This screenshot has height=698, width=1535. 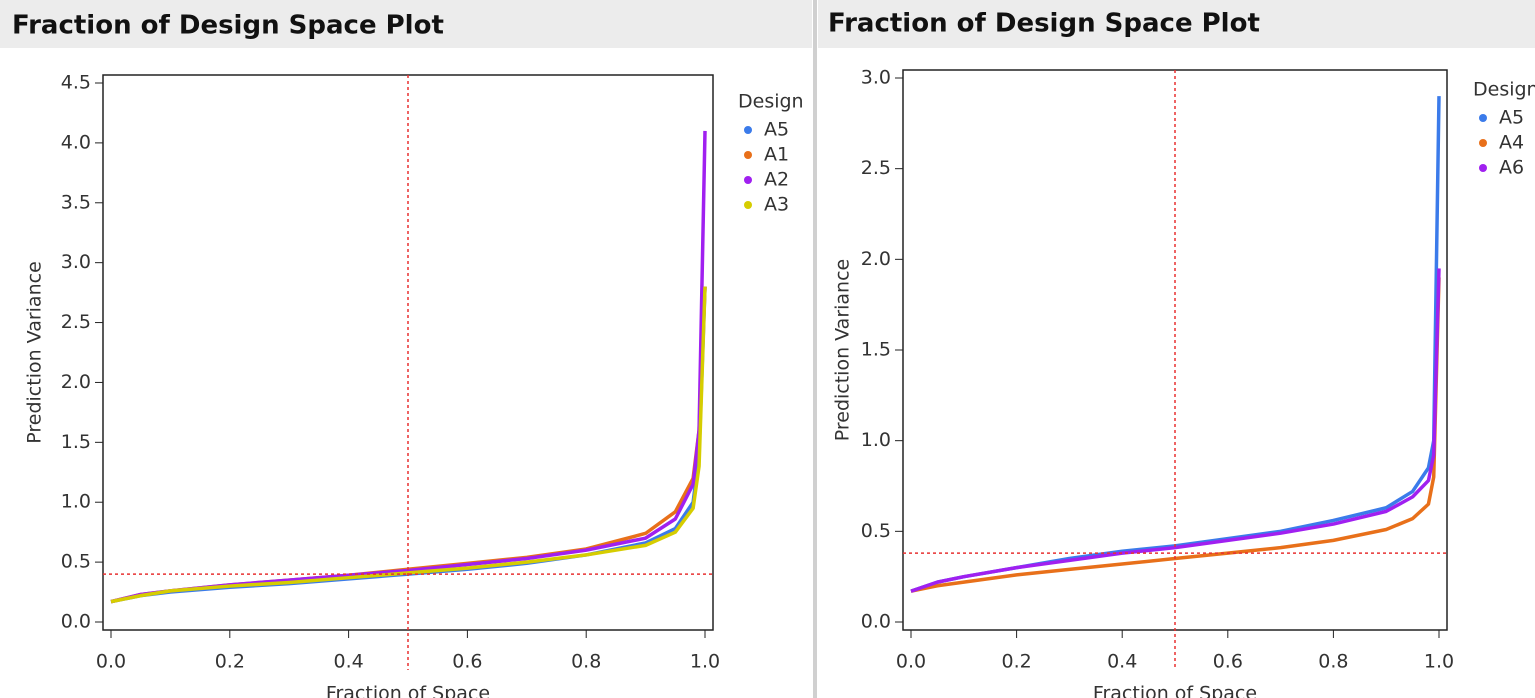 I want to click on legend-label: A4, so click(x=1511, y=143).